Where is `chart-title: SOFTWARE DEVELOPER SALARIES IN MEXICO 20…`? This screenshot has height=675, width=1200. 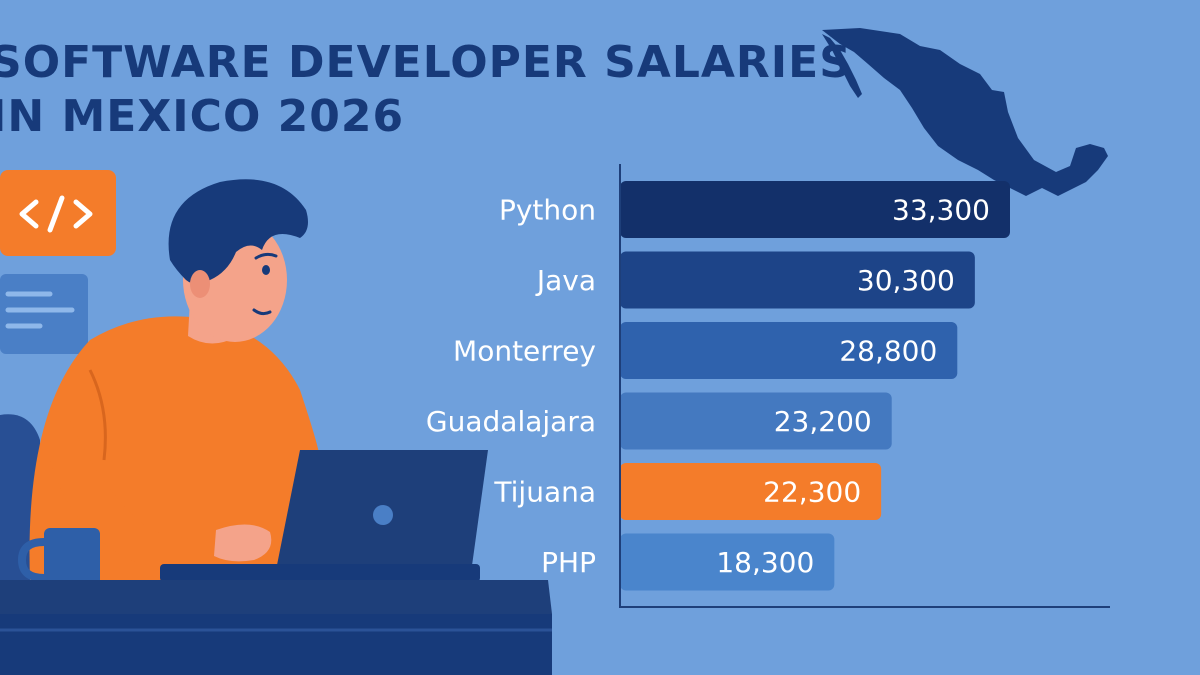
chart-title: SOFTWARE DEVELOPER SALARIES IN MEXICO 20… is located at coordinates (426, 90).